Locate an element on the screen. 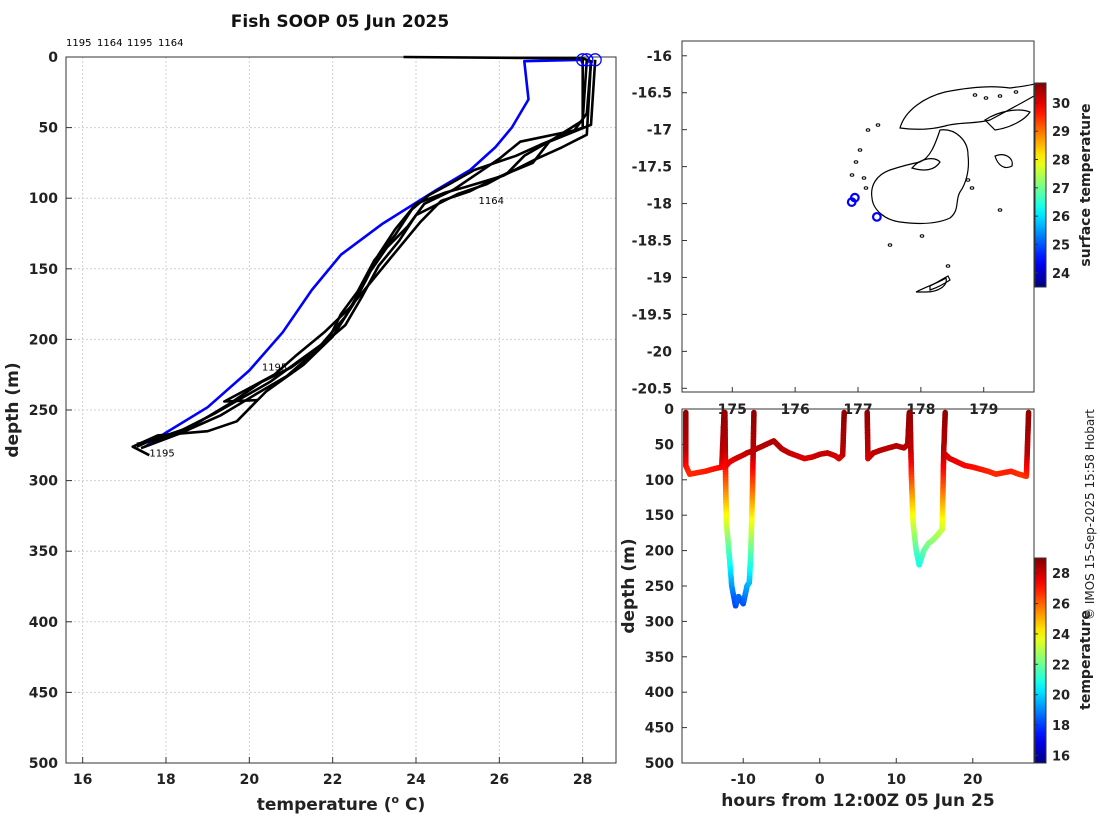 The width and height of the screenshot is (1100, 820). colorbar-tick-label: 24 is located at coordinates (1061, 635).